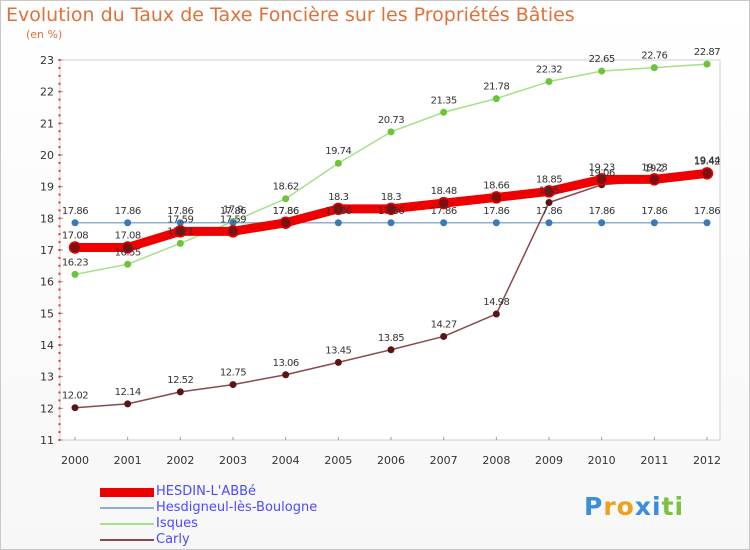  Describe the element at coordinates (47, 123) in the screenshot. I see `y-tick-label: 21` at that location.